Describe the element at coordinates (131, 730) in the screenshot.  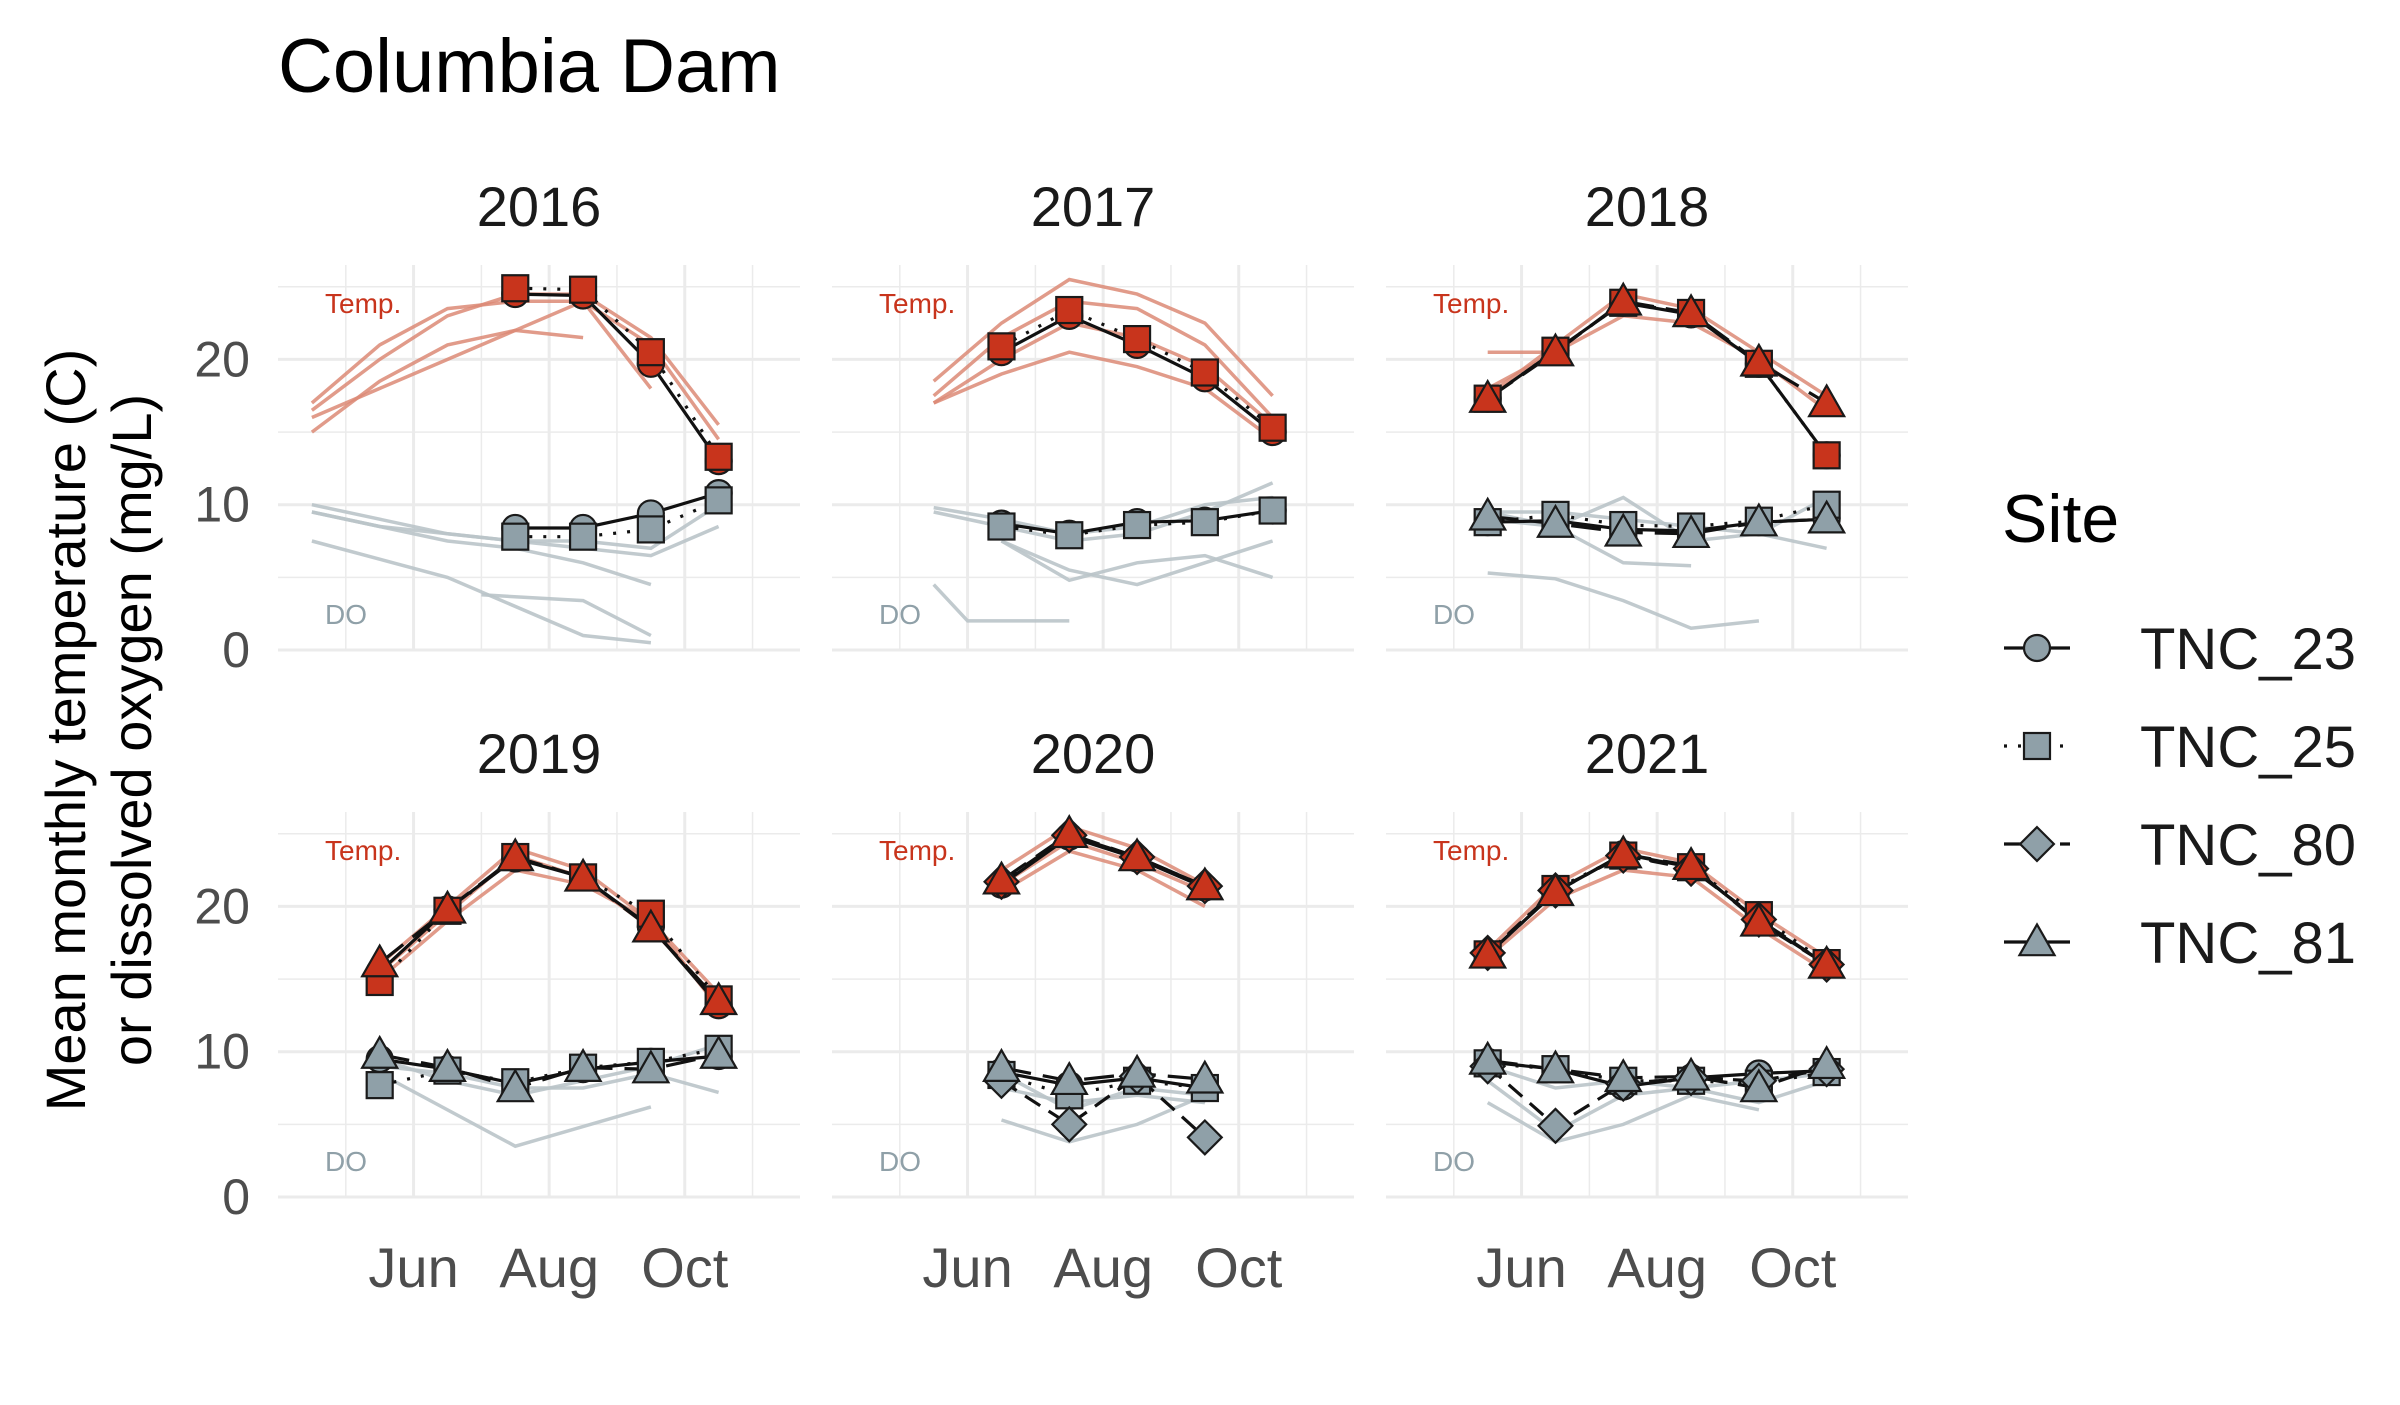
I see `y-axis-label-line2: or dissolved oxygen (mg/L)` at that location.